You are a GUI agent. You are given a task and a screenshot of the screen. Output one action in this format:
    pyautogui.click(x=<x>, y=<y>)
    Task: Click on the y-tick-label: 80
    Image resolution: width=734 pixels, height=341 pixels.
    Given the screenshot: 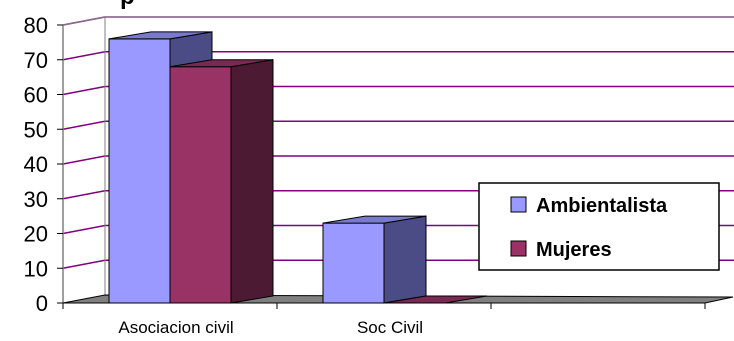 What is the action you would take?
    pyautogui.click(x=36, y=25)
    